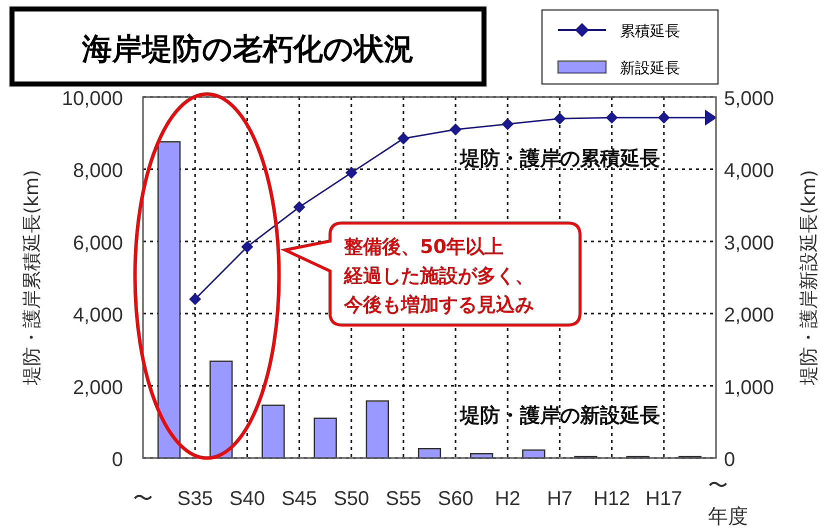  I want to click on x-axis-title: 年度, so click(728, 516).